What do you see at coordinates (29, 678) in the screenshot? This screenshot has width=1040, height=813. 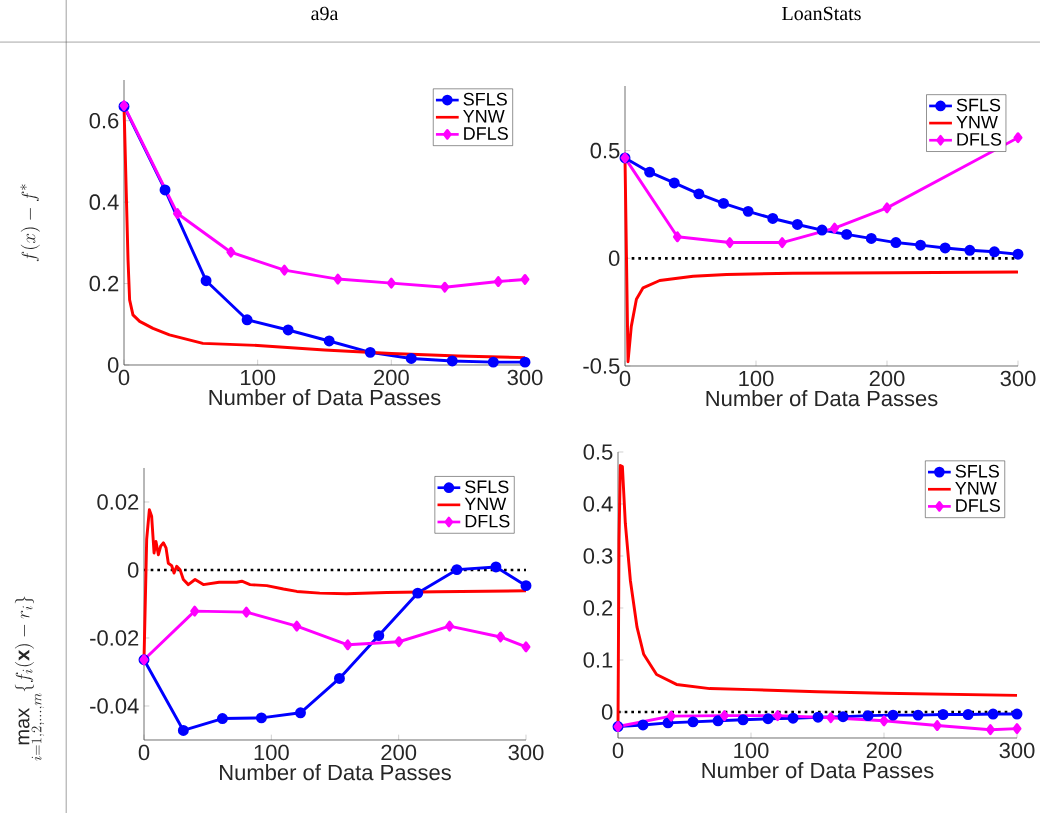 I see `y-axis-title: $\max_{i=1,2,\ldots,m} \{f_i(\mathbf{x}) - r_i\}$` at bounding box center [29, 678].